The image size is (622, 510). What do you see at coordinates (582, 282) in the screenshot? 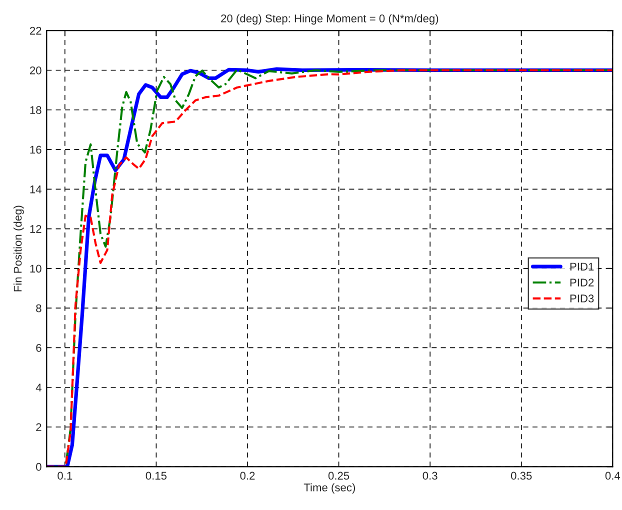
I see `legend-label: PID2` at bounding box center [582, 282].